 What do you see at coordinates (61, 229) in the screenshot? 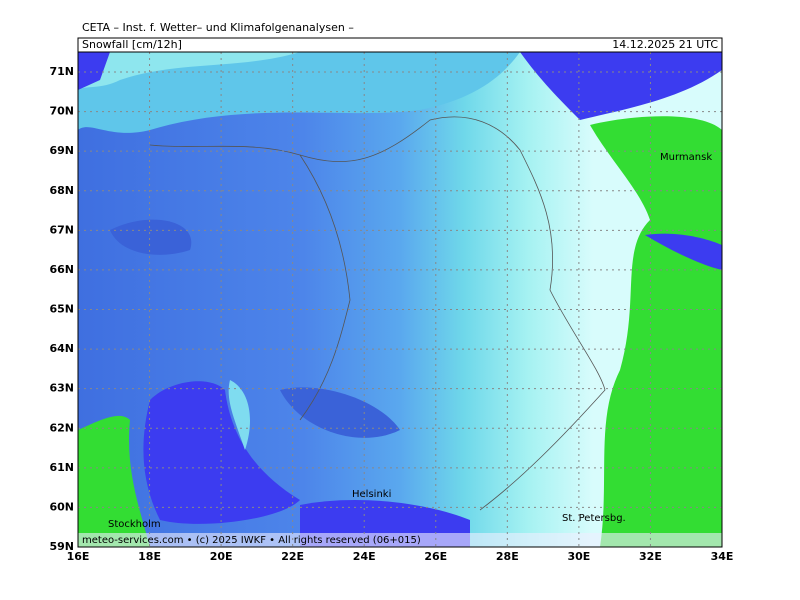
I see `lat-label: 67N` at bounding box center [61, 229].